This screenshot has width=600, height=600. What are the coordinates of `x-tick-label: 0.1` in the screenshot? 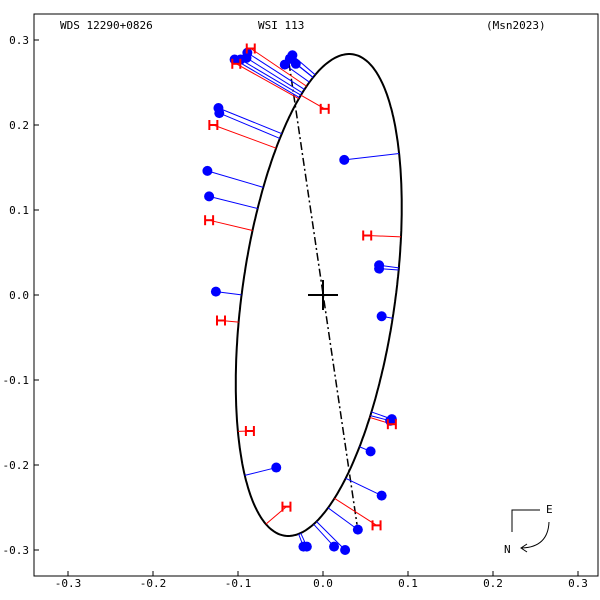 It's located at (408, 583).